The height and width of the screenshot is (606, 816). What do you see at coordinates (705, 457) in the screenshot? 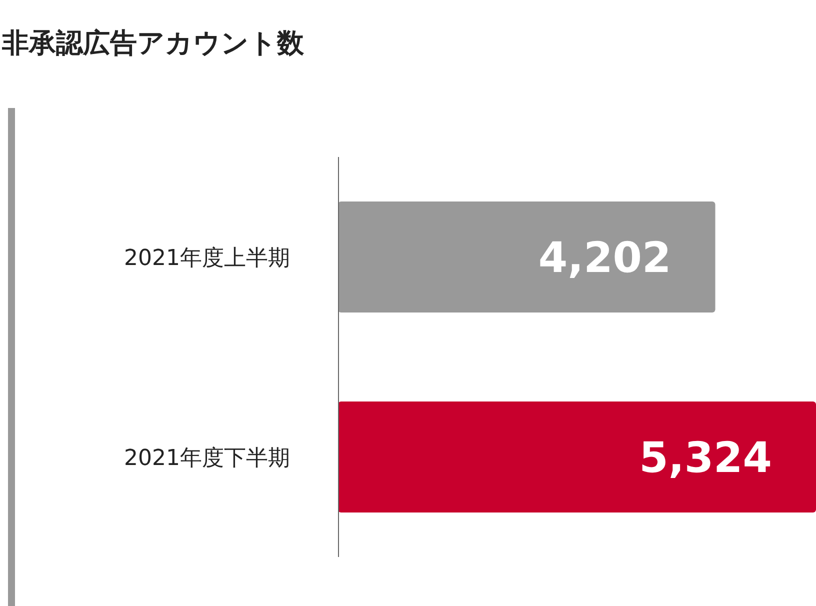
I see `data-label: 5,324` at bounding box center [705, 457].